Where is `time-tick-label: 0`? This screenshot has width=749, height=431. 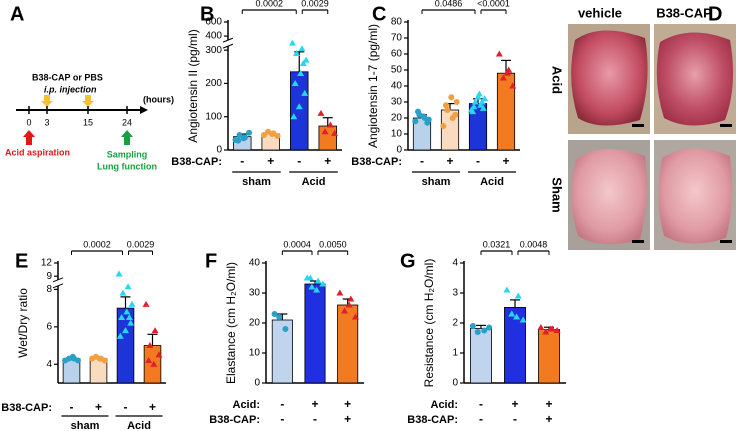 time-tick-label: 0 is located at coordinates (28, 122).